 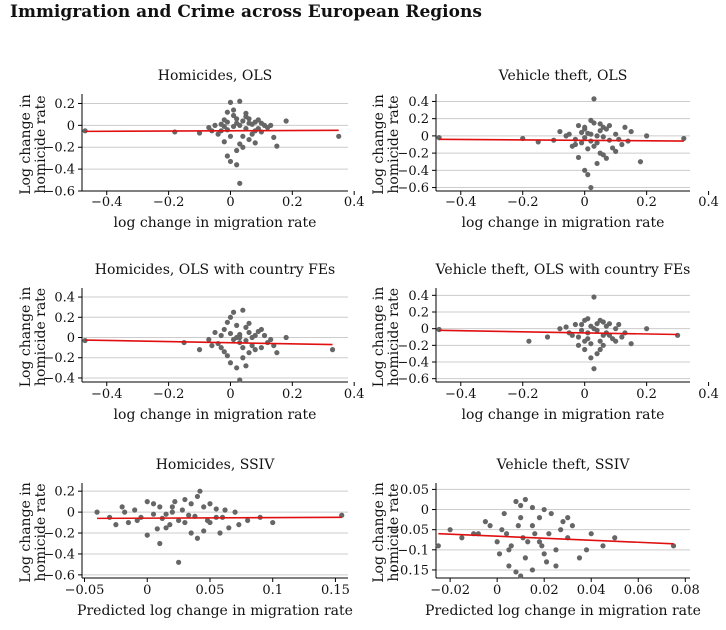 What do you see at coordinates (147, 590) in the screenshot?
I see `x-tick-label: 0` at bounding box center [147, 590].